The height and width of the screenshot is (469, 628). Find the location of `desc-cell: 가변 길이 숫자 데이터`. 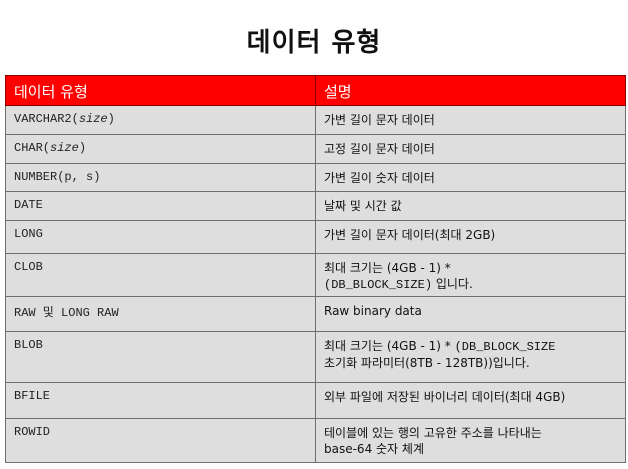

desc-cell: 가변 길이 숫자 데이터 is located at coordinates (470, 177).